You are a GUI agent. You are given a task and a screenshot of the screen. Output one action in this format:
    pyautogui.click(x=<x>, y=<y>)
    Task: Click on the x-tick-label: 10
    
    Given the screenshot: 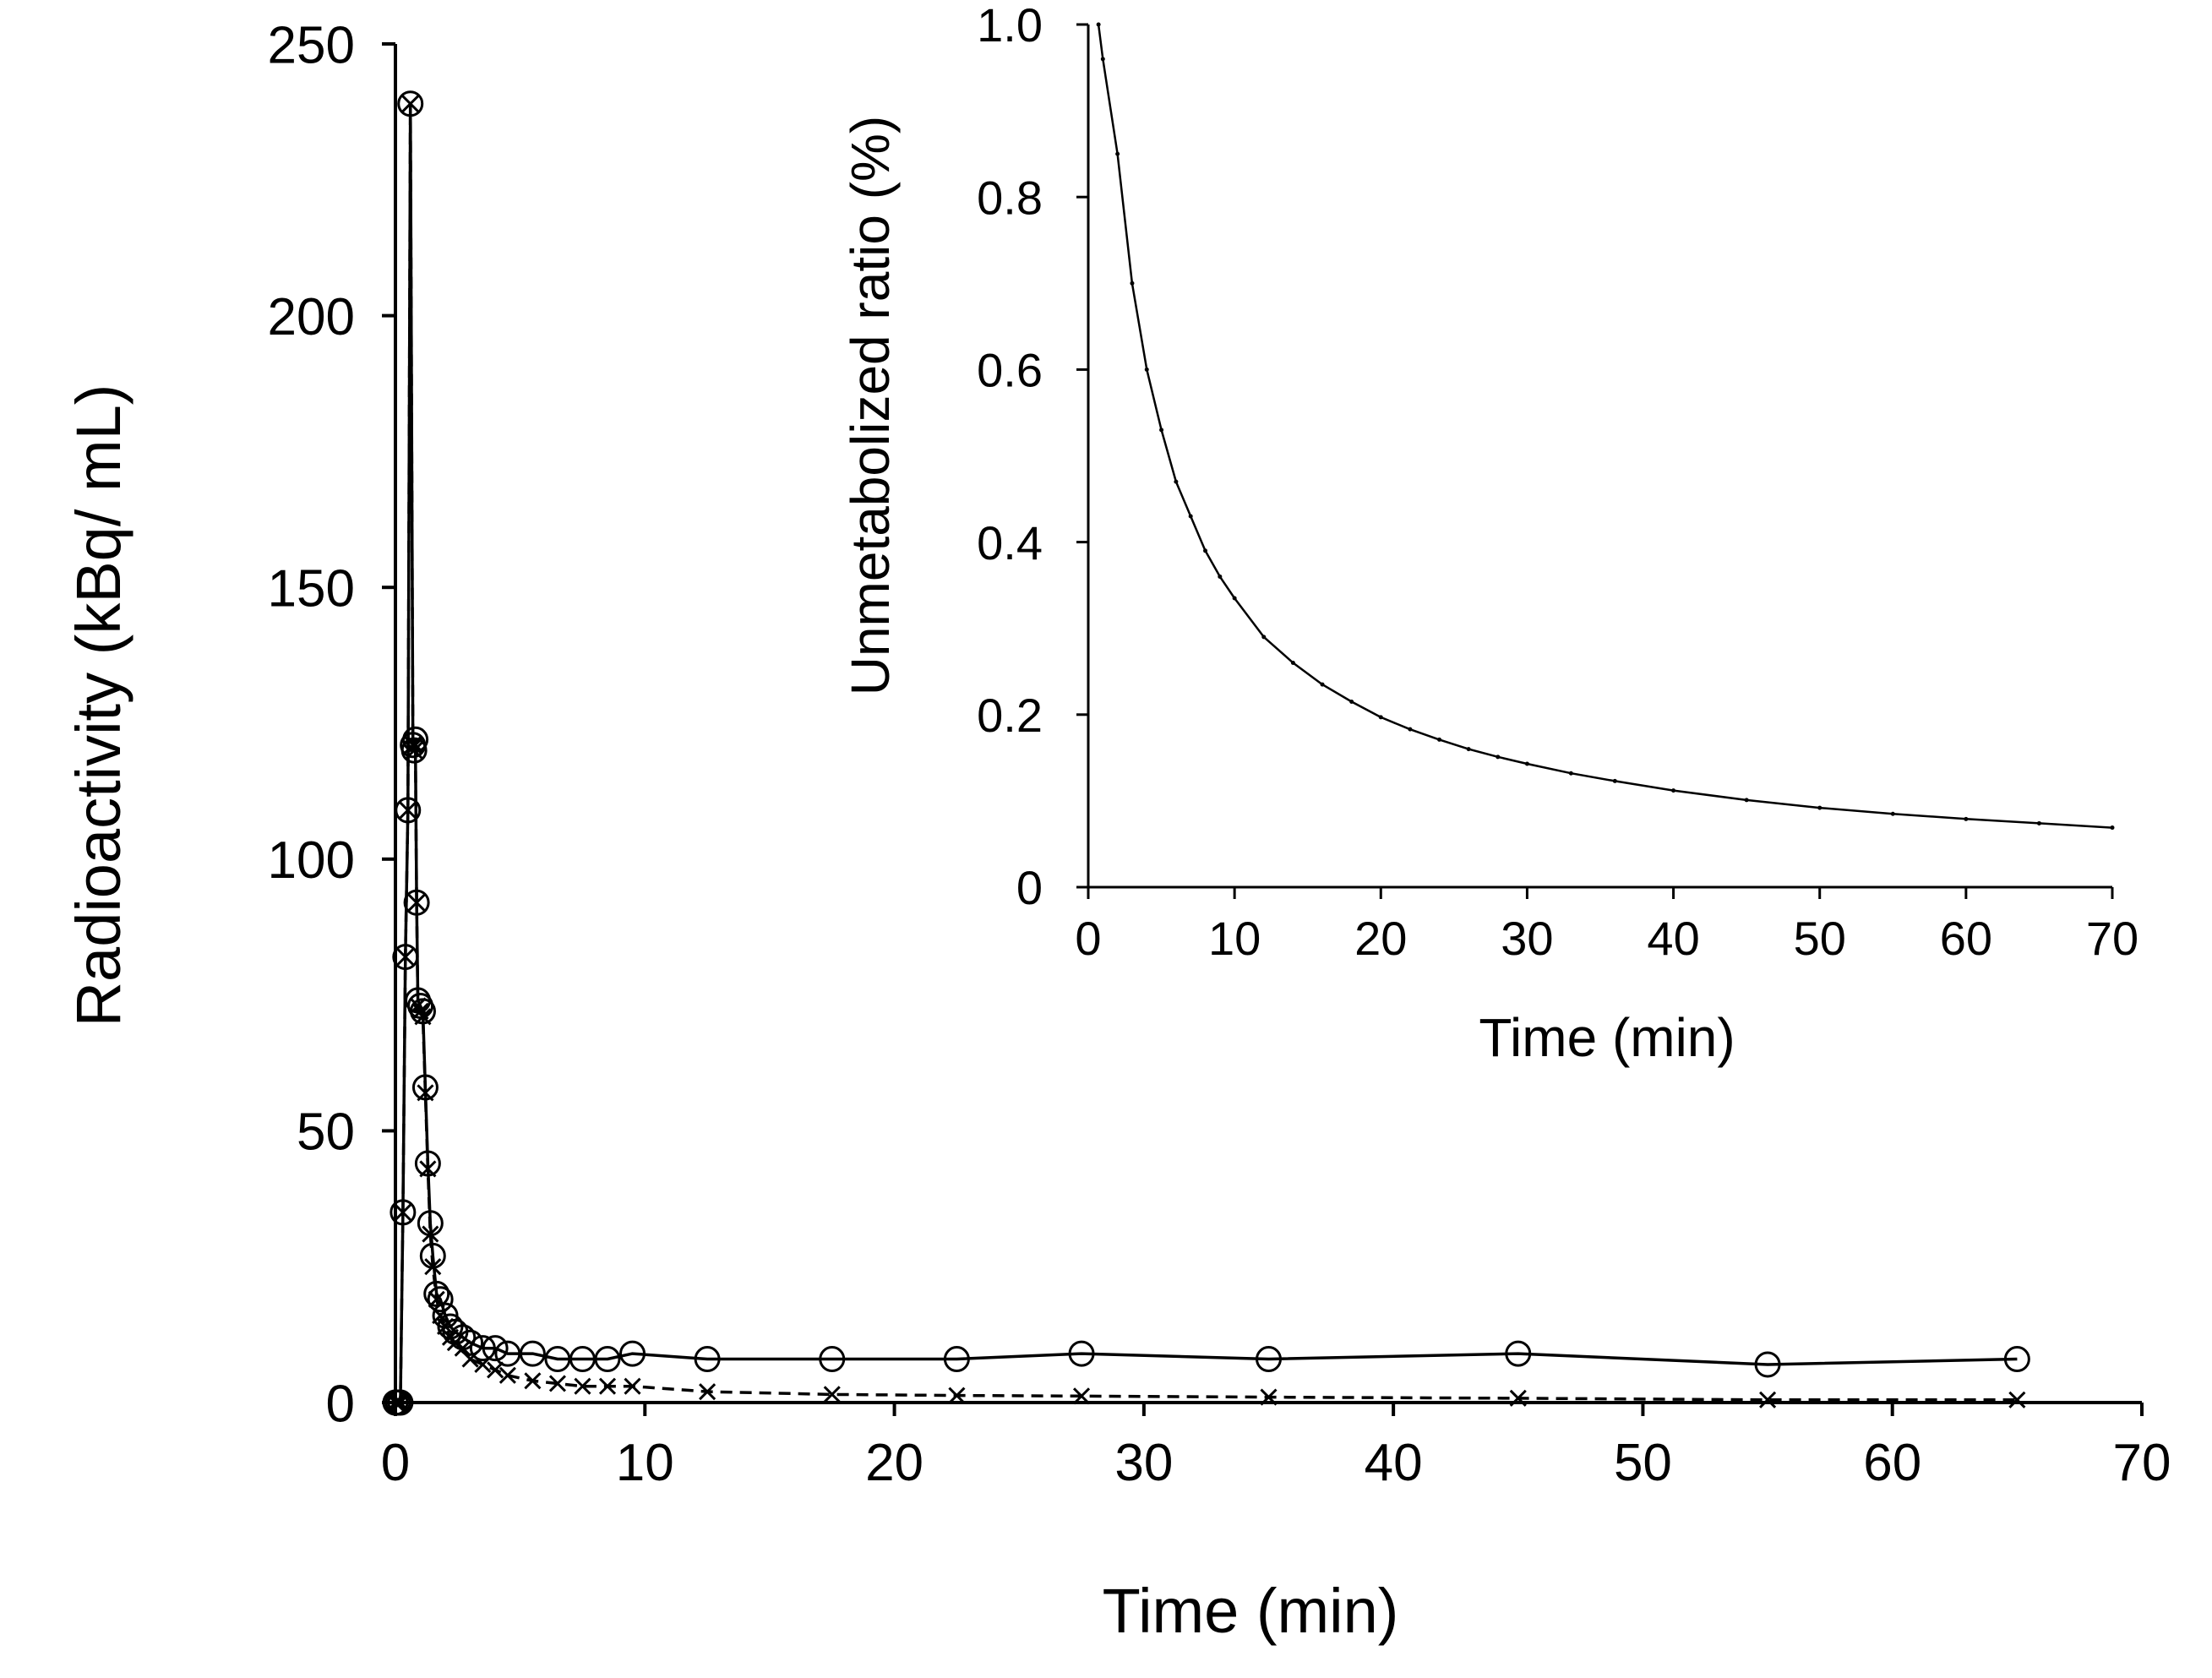 What is the action you would take?
    pyautogui.click(x=1235, y=939)
    